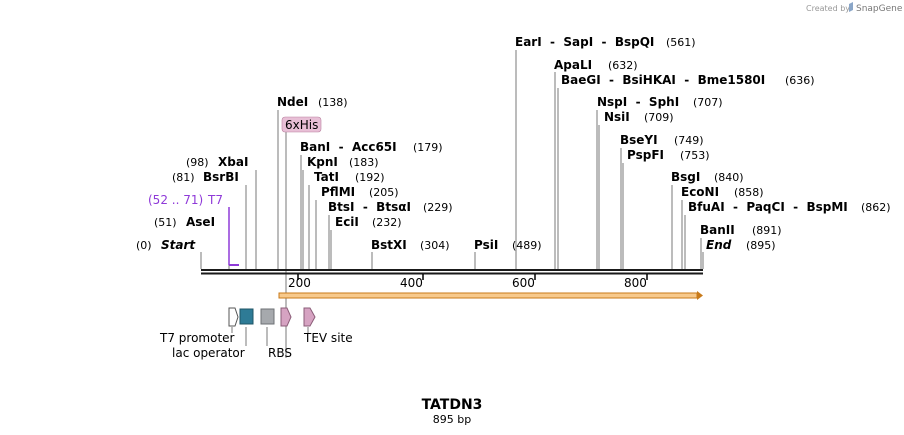 The width and height of the screenshot is (904, 435). What do you see at coordinates (328, 338) in the screenshot?
I see `tev-site-label: TEV site` at bounding box center [328, 338].